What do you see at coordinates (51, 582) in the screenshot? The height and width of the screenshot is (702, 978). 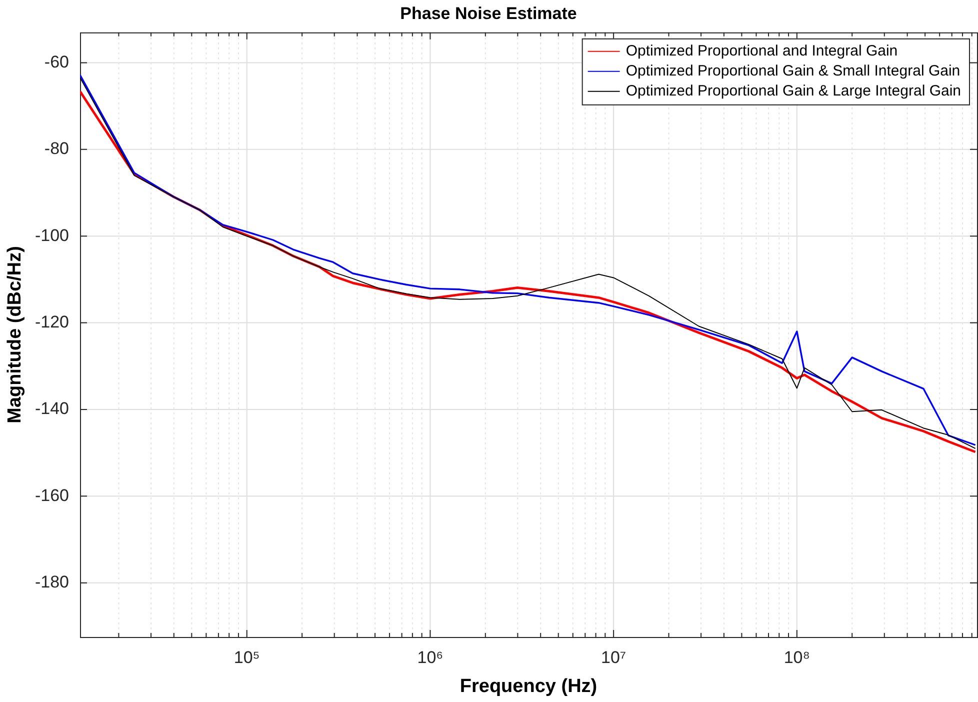 I see `y-tick-label: -180` at bounding box center [51, 582].